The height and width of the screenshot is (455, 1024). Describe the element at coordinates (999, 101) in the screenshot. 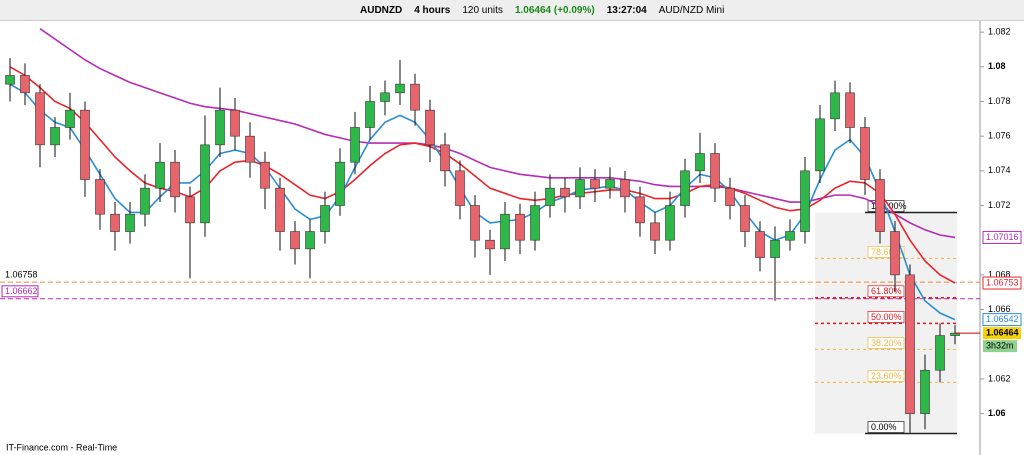

I see `y-tick-label: 1.078` at that location.